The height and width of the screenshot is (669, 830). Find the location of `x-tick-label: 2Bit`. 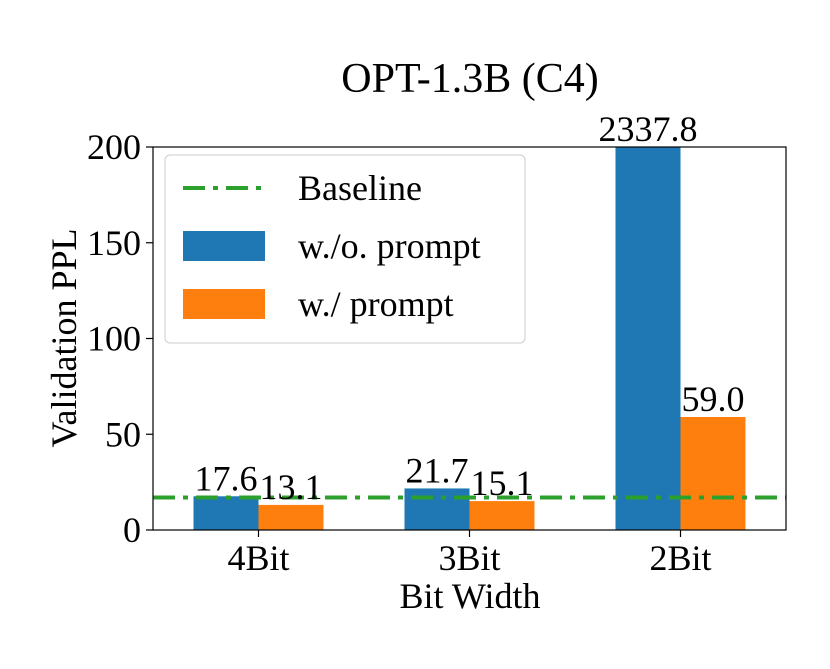

x-tick-label: 2Bit is located at coordinates (680, 558).